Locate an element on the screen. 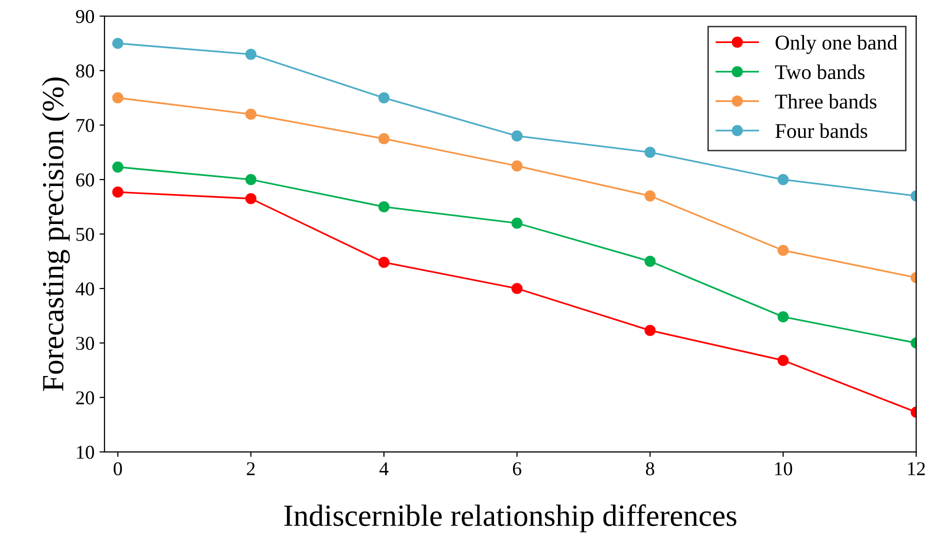 The image size is (933, 538). x-tick-label: 4 is located at coordinates (383, 469).